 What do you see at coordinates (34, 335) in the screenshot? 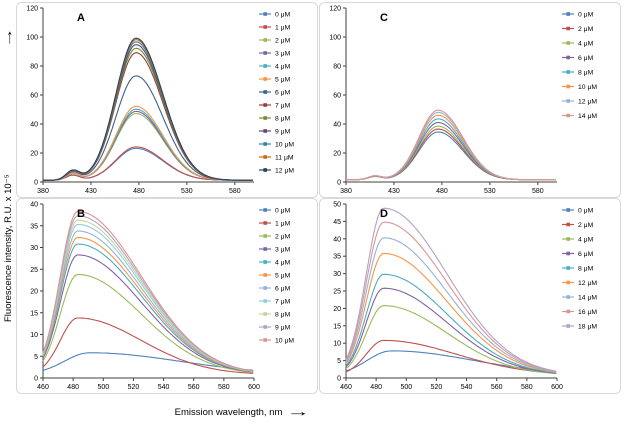
I see `svg-text: 10` at bounding box center [34, 335].